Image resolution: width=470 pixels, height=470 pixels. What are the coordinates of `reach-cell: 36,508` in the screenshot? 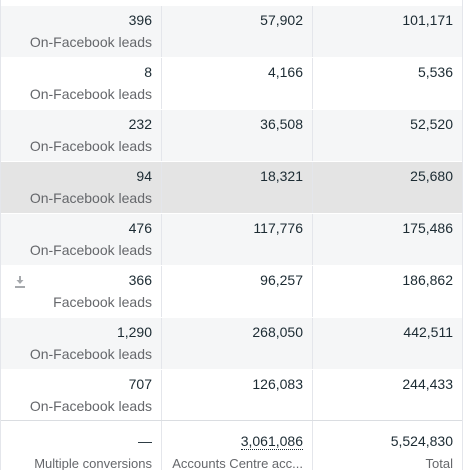 It's located at (237, 135).